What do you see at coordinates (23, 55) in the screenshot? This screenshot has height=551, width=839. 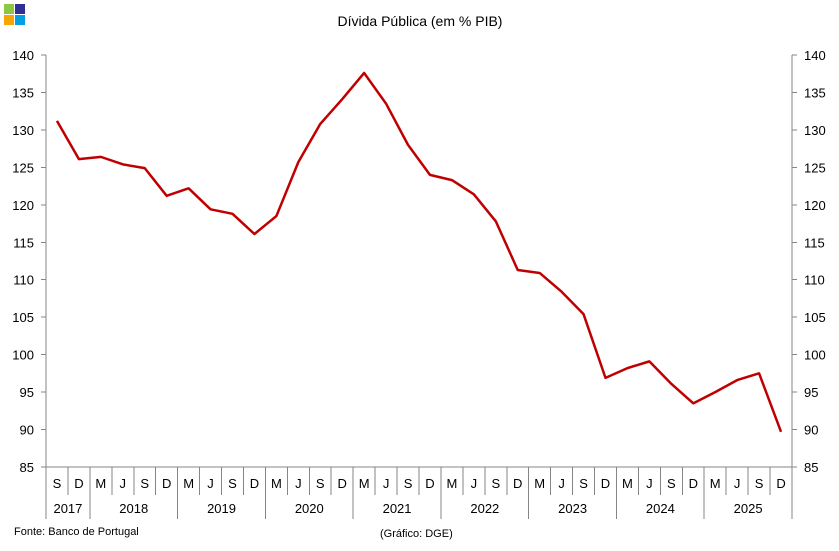 I see `y-tick-label-left: 140` at bounding box center [23, 55].